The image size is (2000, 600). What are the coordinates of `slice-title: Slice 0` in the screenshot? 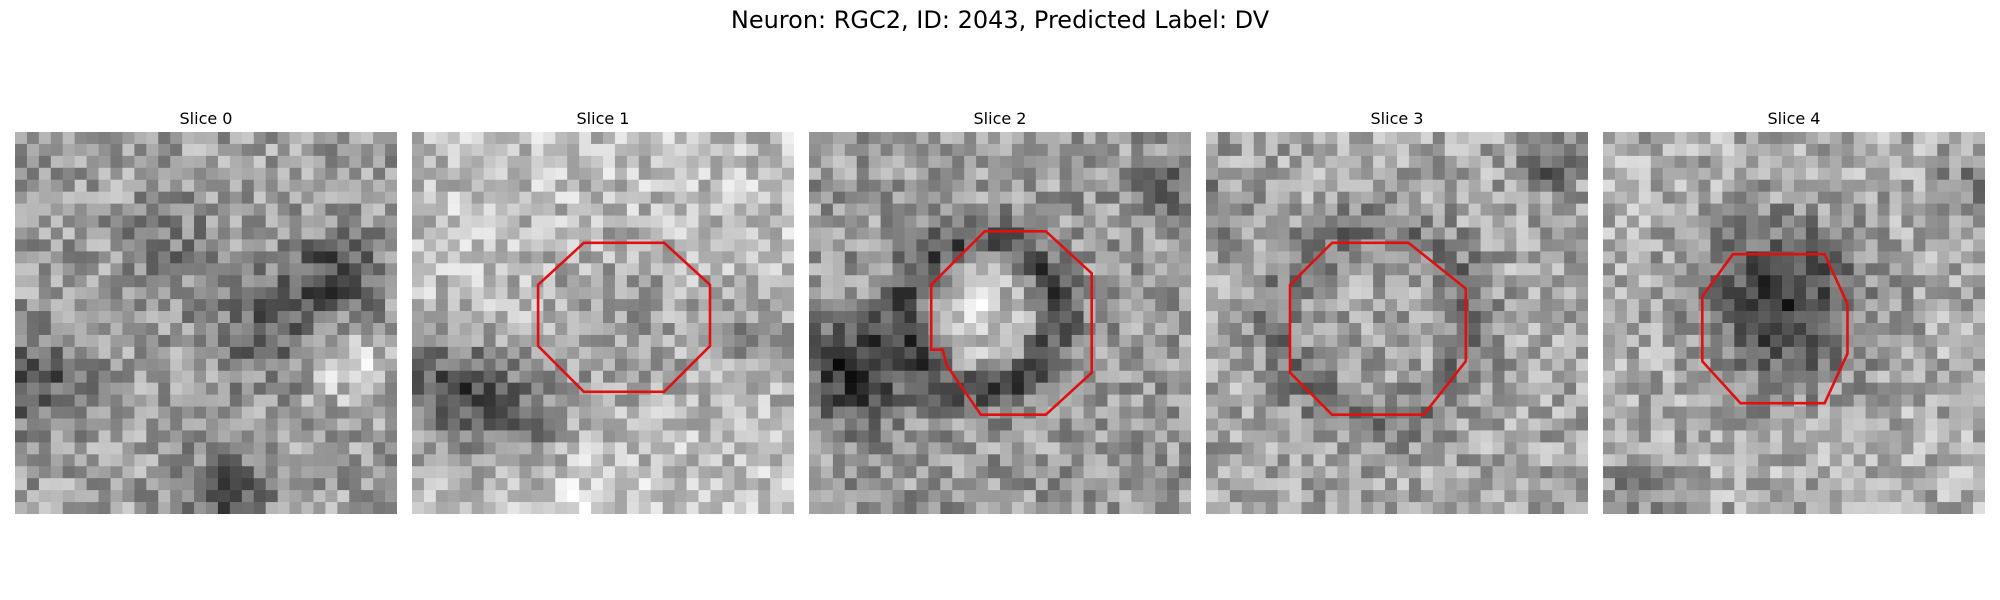 It's located at (206, 118).